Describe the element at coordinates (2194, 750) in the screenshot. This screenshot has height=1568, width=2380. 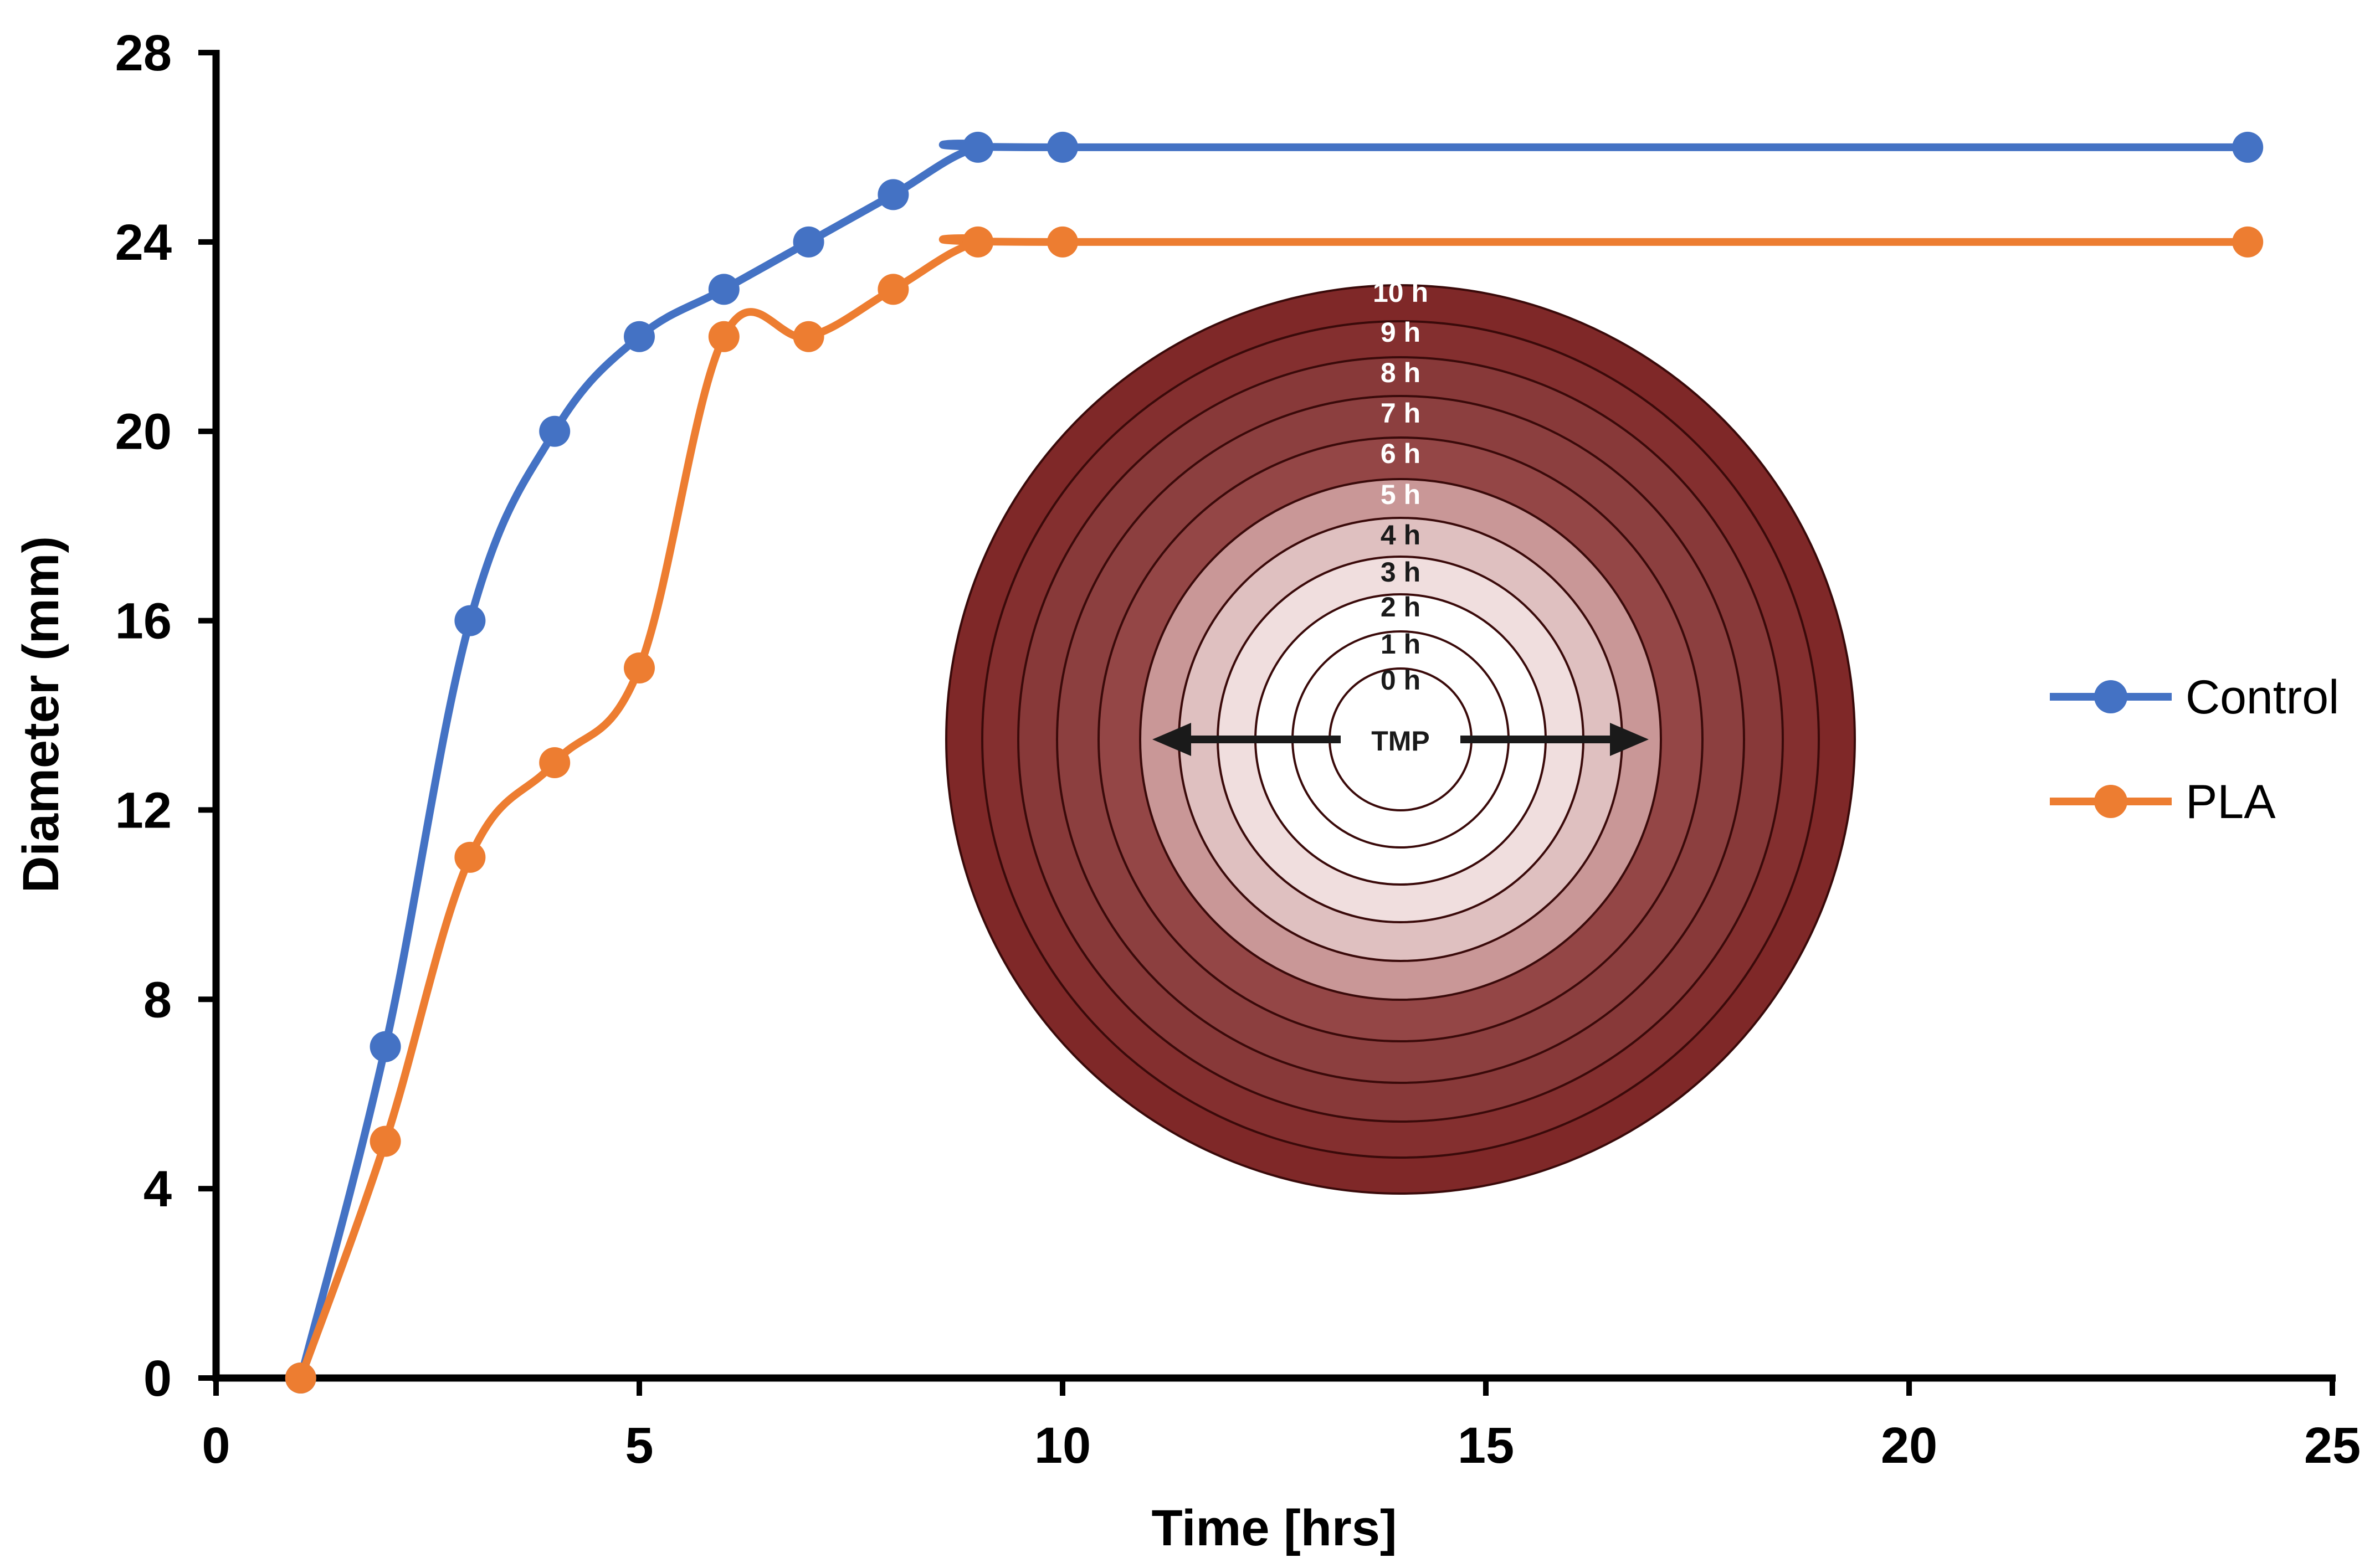
I see `legend: Control PLA` at that location.